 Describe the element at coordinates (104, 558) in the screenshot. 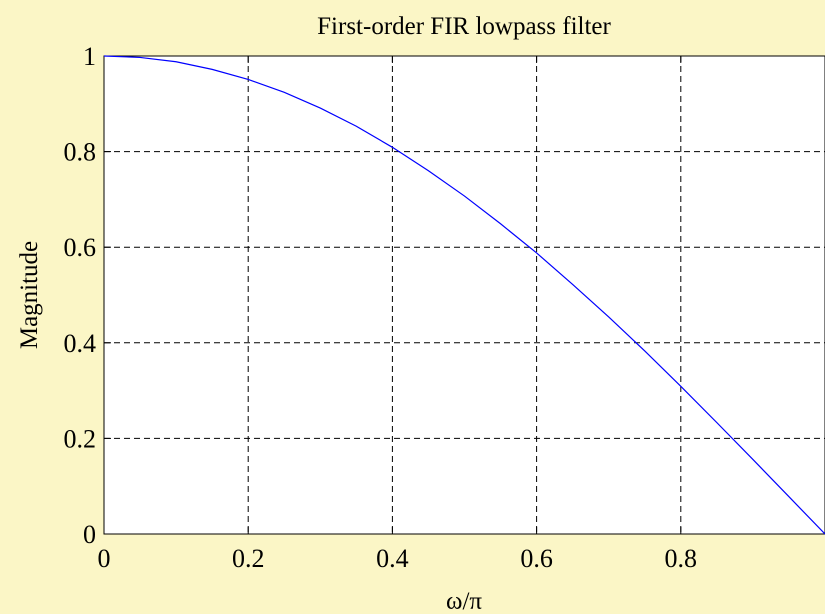

I see `x-tick-label: 0` at that location.